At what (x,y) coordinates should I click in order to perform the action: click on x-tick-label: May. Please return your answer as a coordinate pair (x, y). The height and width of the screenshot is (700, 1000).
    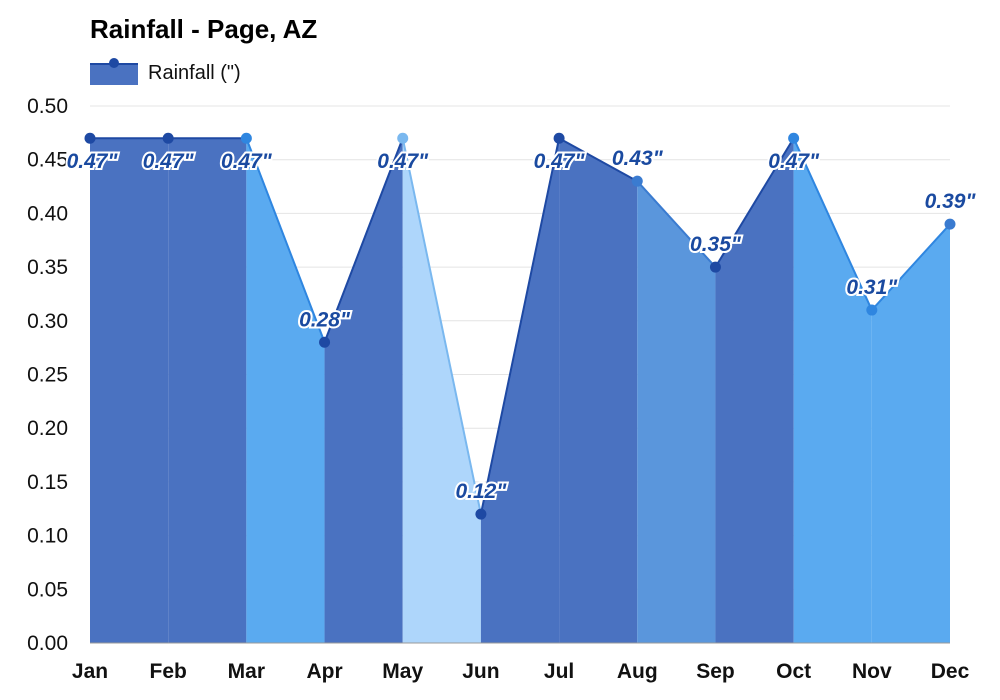
    Looking at the image, I should click on (402, 671).